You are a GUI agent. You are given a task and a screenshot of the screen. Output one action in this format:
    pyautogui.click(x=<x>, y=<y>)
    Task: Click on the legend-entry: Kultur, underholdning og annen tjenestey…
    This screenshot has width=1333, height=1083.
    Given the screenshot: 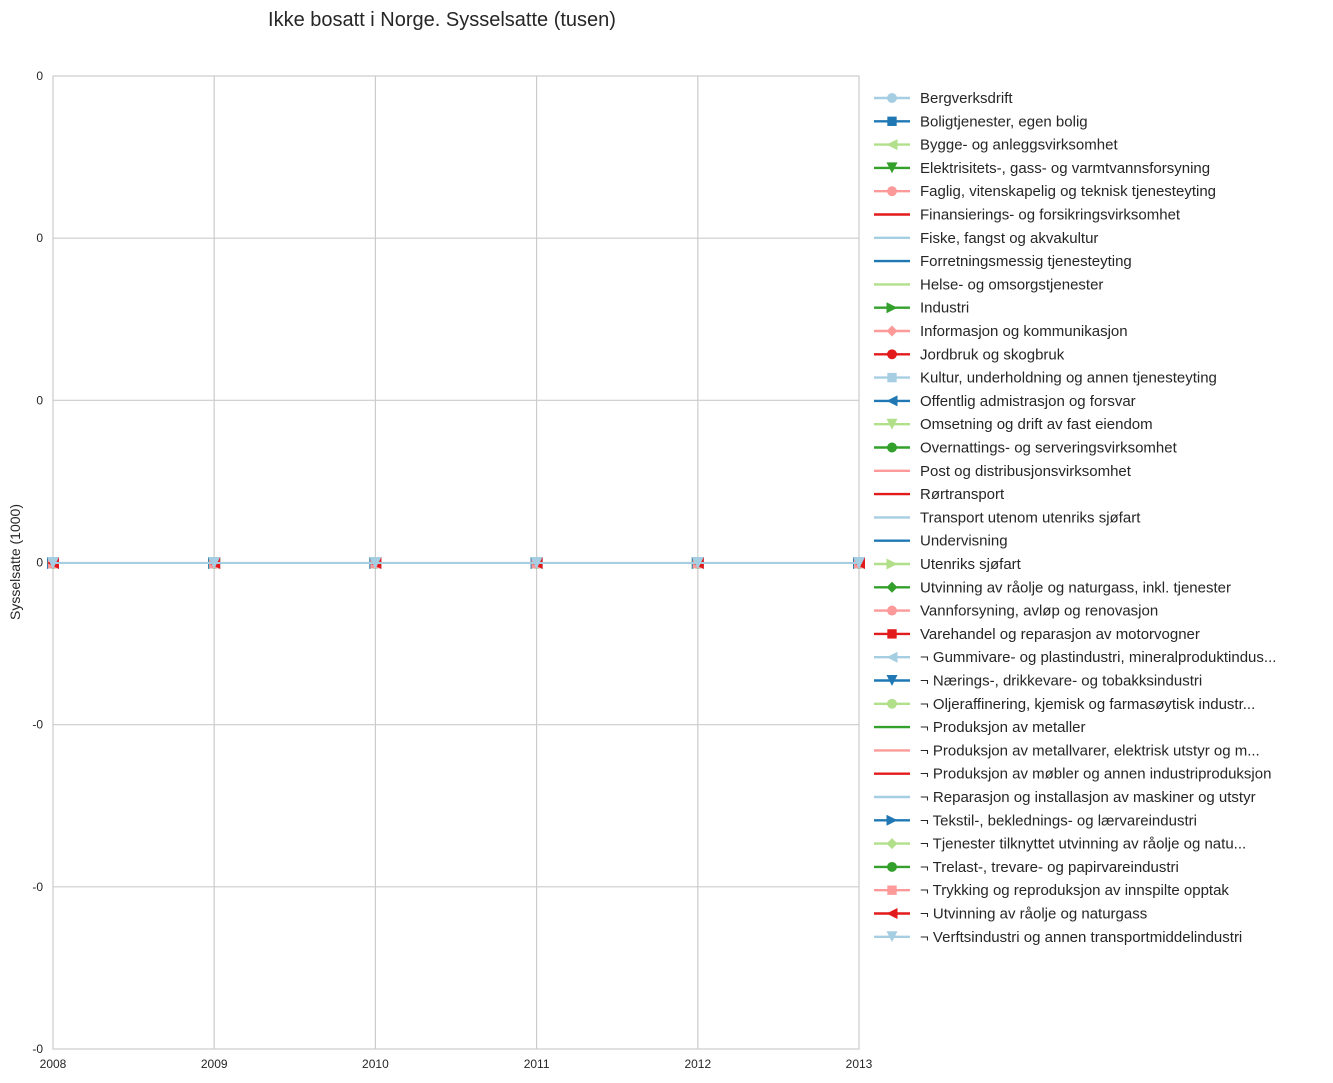 What is the action you would take?
    pyautogui.click(x=1045, y=378)
    